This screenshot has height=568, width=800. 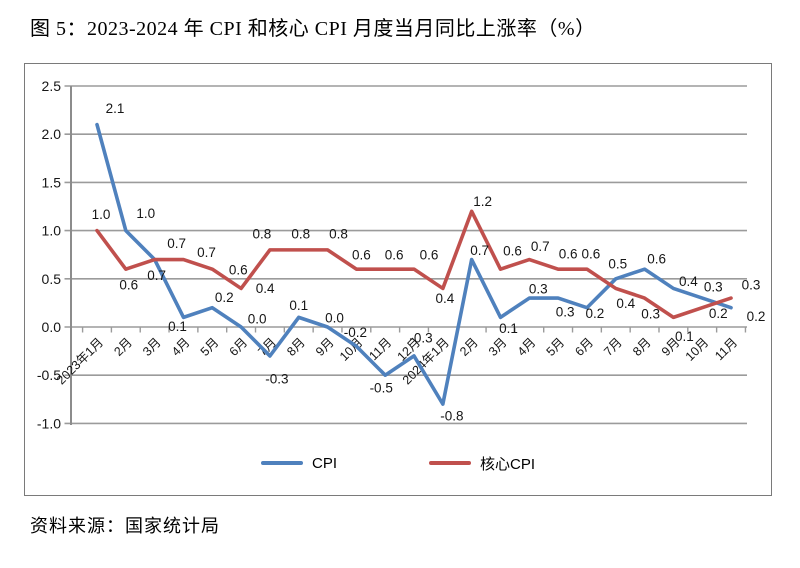 What do you see at coordinates (613, 347) in the screenshot?
I see `x-tick-label: 7月` at bounding box center [613, 347].